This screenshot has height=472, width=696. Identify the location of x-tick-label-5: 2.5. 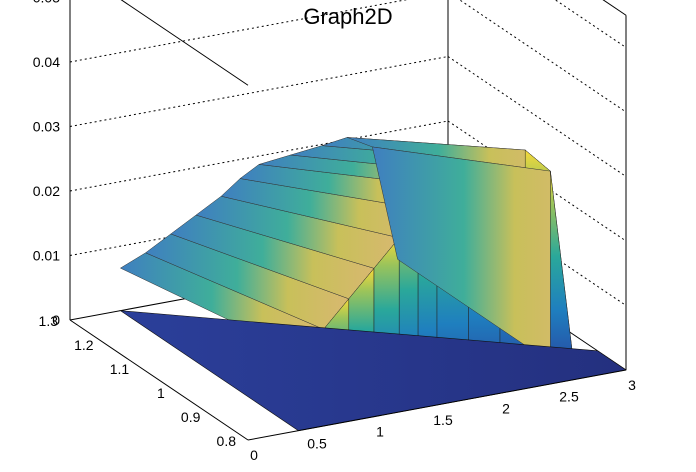
(569, 397).